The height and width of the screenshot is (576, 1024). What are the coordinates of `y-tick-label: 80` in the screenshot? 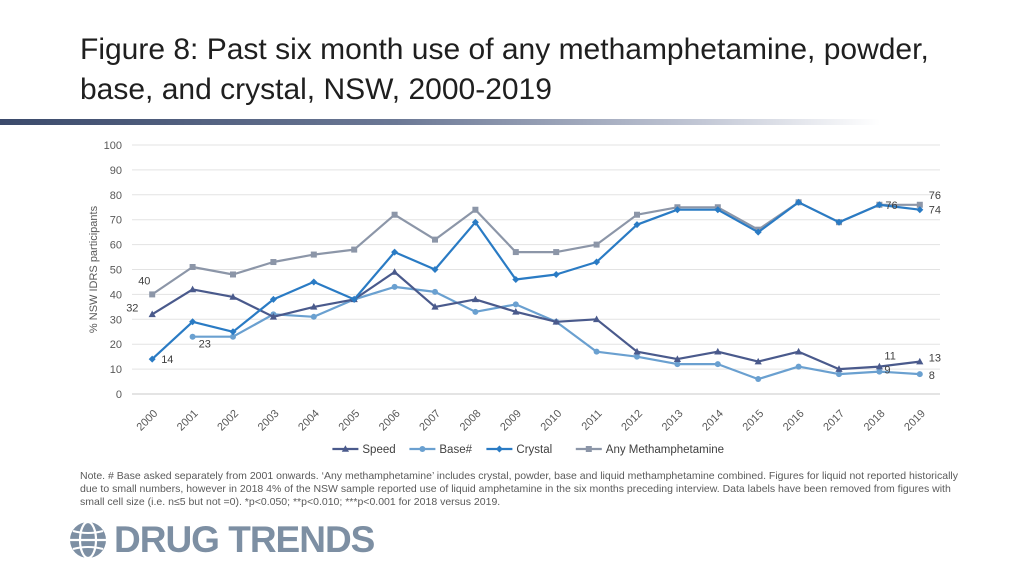 It's located at (116, 196).